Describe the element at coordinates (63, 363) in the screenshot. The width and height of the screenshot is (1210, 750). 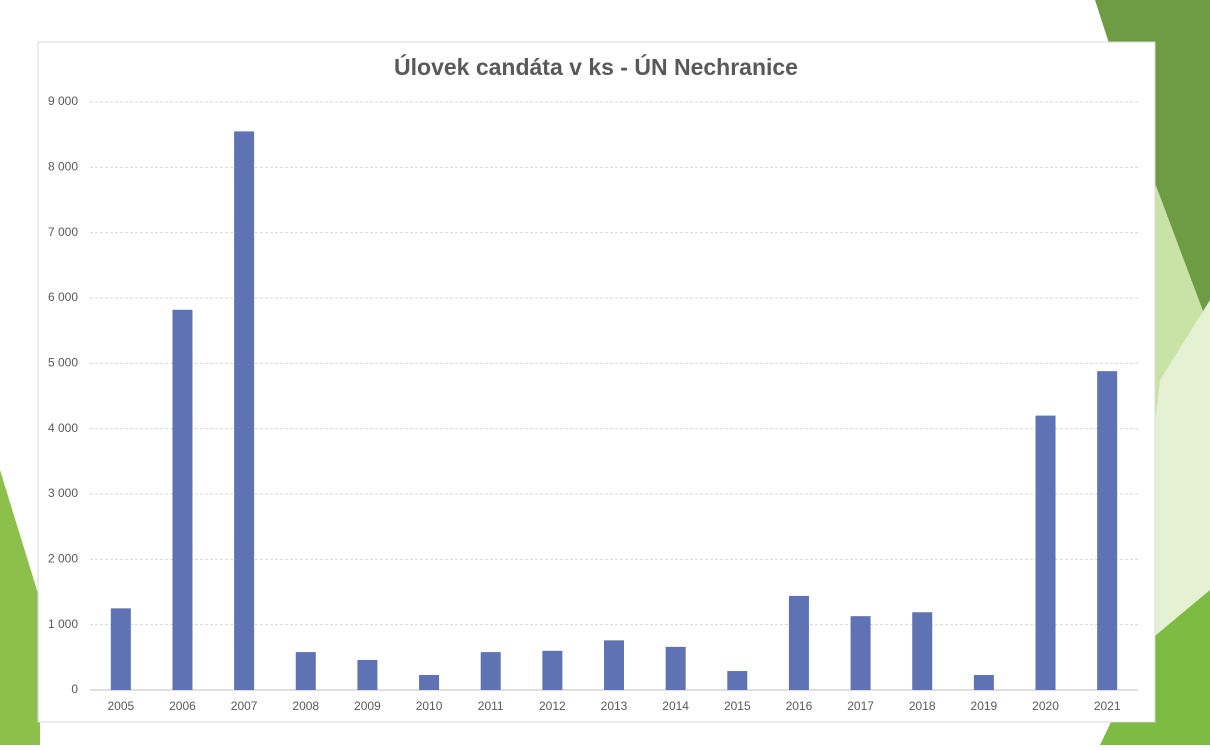
I see `y-tick-label: 5 000` at that location.